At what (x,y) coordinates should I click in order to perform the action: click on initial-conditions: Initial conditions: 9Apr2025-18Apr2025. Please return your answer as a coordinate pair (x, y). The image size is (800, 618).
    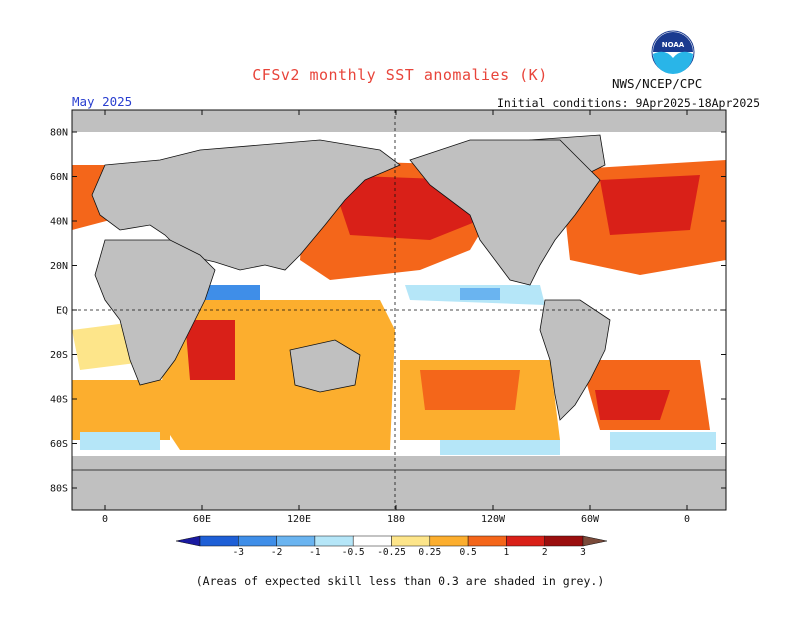
    Looking at the image, I should click on (629, 103).